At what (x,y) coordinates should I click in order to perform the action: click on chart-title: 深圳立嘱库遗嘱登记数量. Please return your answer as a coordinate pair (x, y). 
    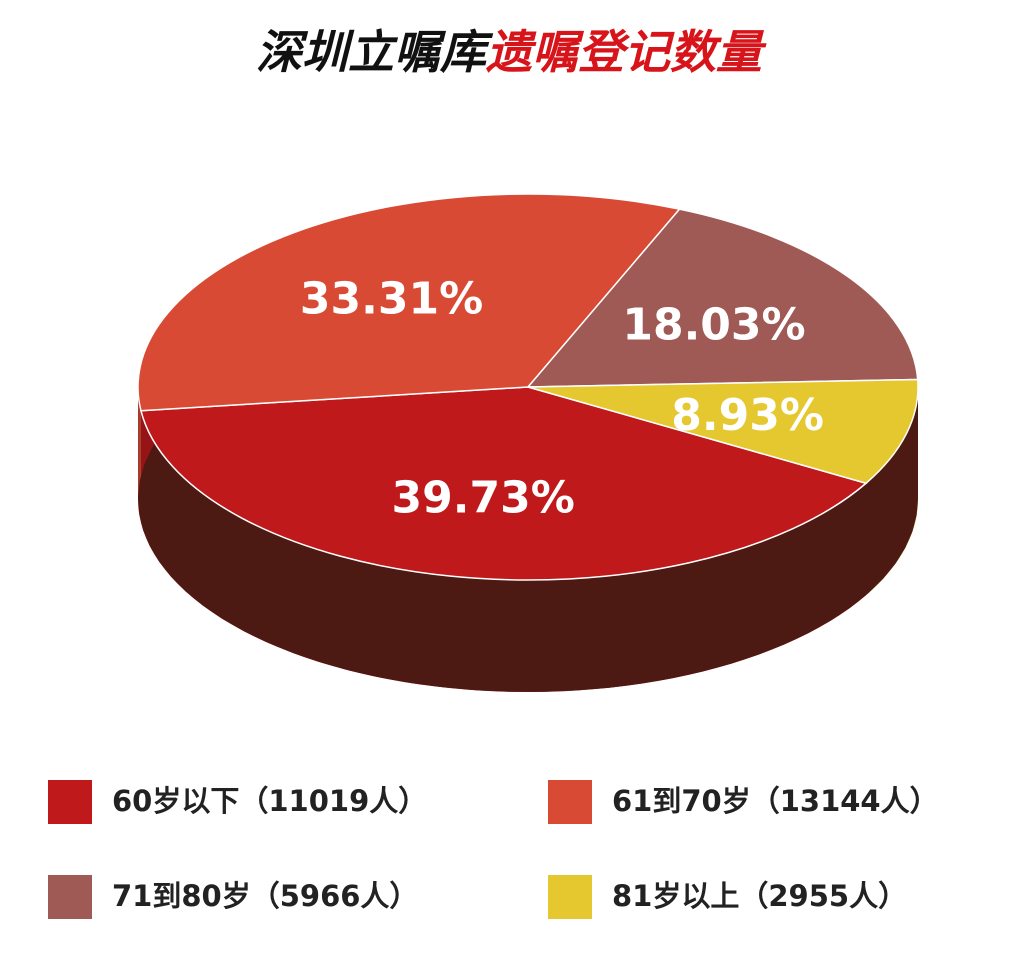
    Looking at the image, I should click on (511, 52).